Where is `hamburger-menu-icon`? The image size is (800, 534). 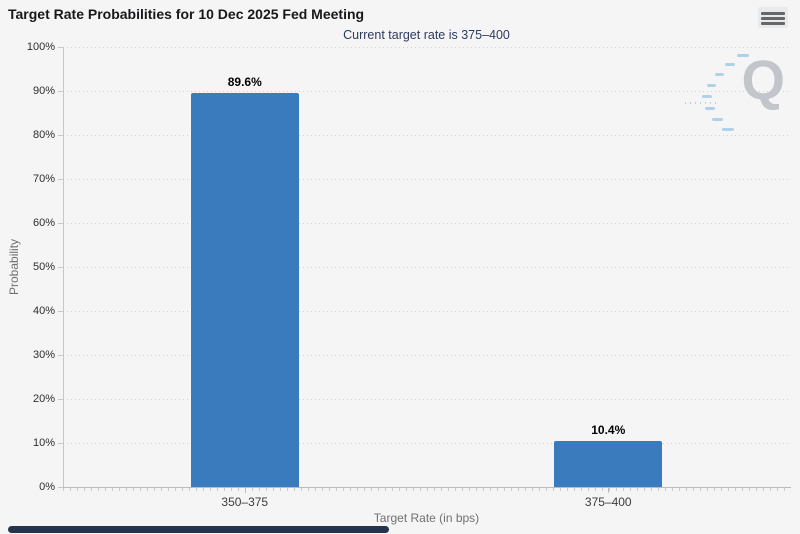 hamburger-menu-icon is located at coordinates (773, 18).